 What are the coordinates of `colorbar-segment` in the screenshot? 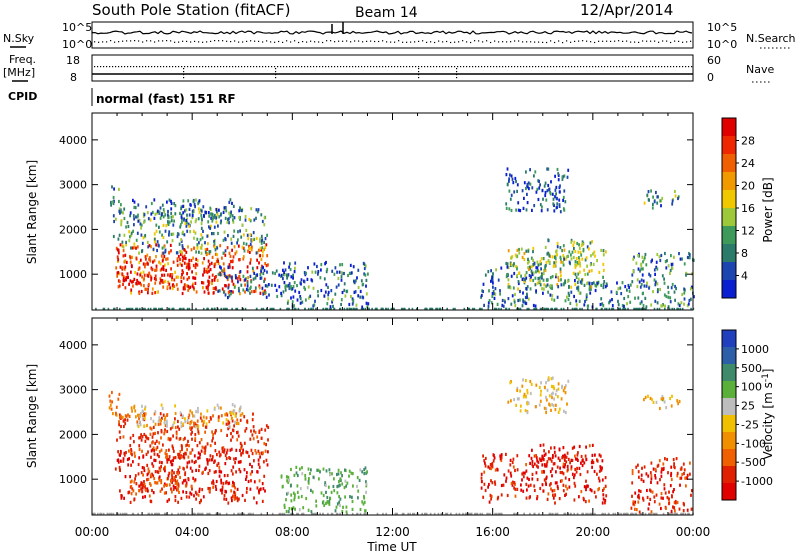 It's located at (729, 199).